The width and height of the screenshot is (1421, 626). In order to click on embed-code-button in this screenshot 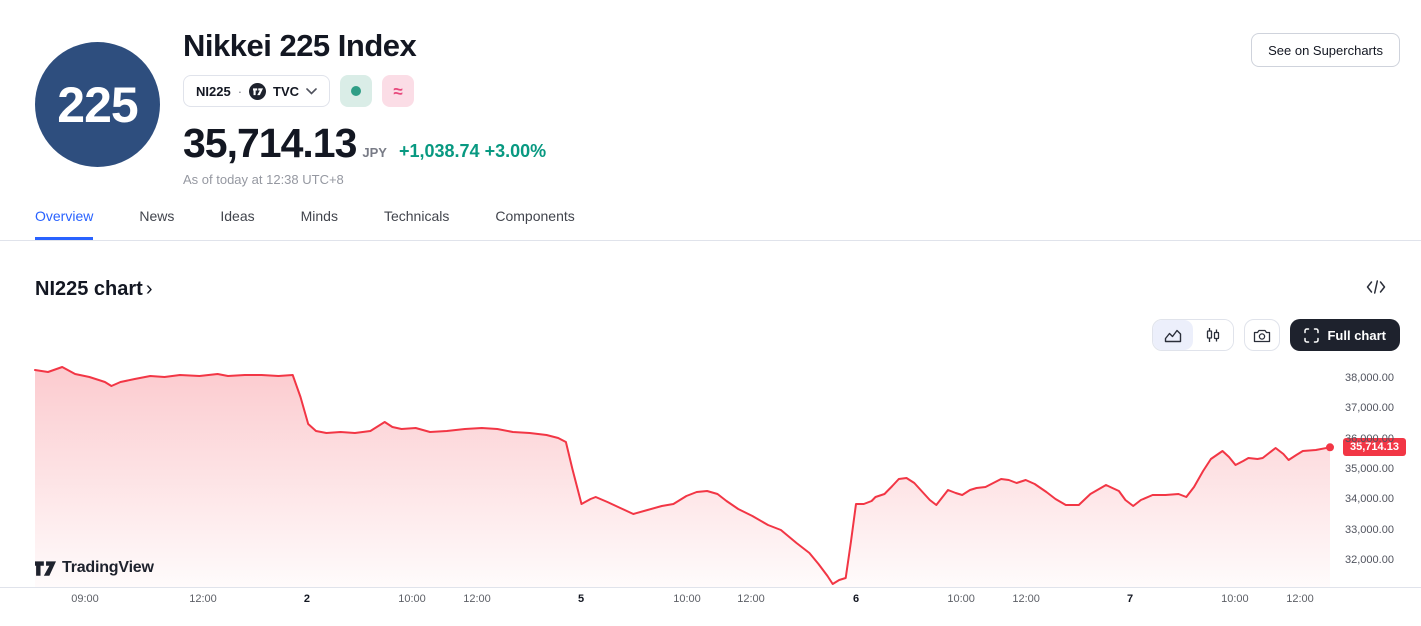, I will do `click(1376, 287)`.